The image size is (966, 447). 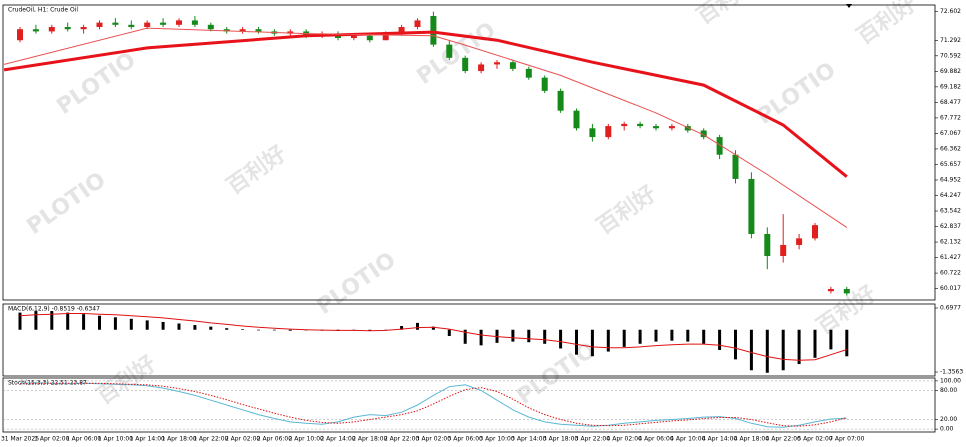 What do you see at coordinates (20, 439) in the screenshot?
I see `x-tick-label: 31 Mar 2025` at bounding box center [20, 439].